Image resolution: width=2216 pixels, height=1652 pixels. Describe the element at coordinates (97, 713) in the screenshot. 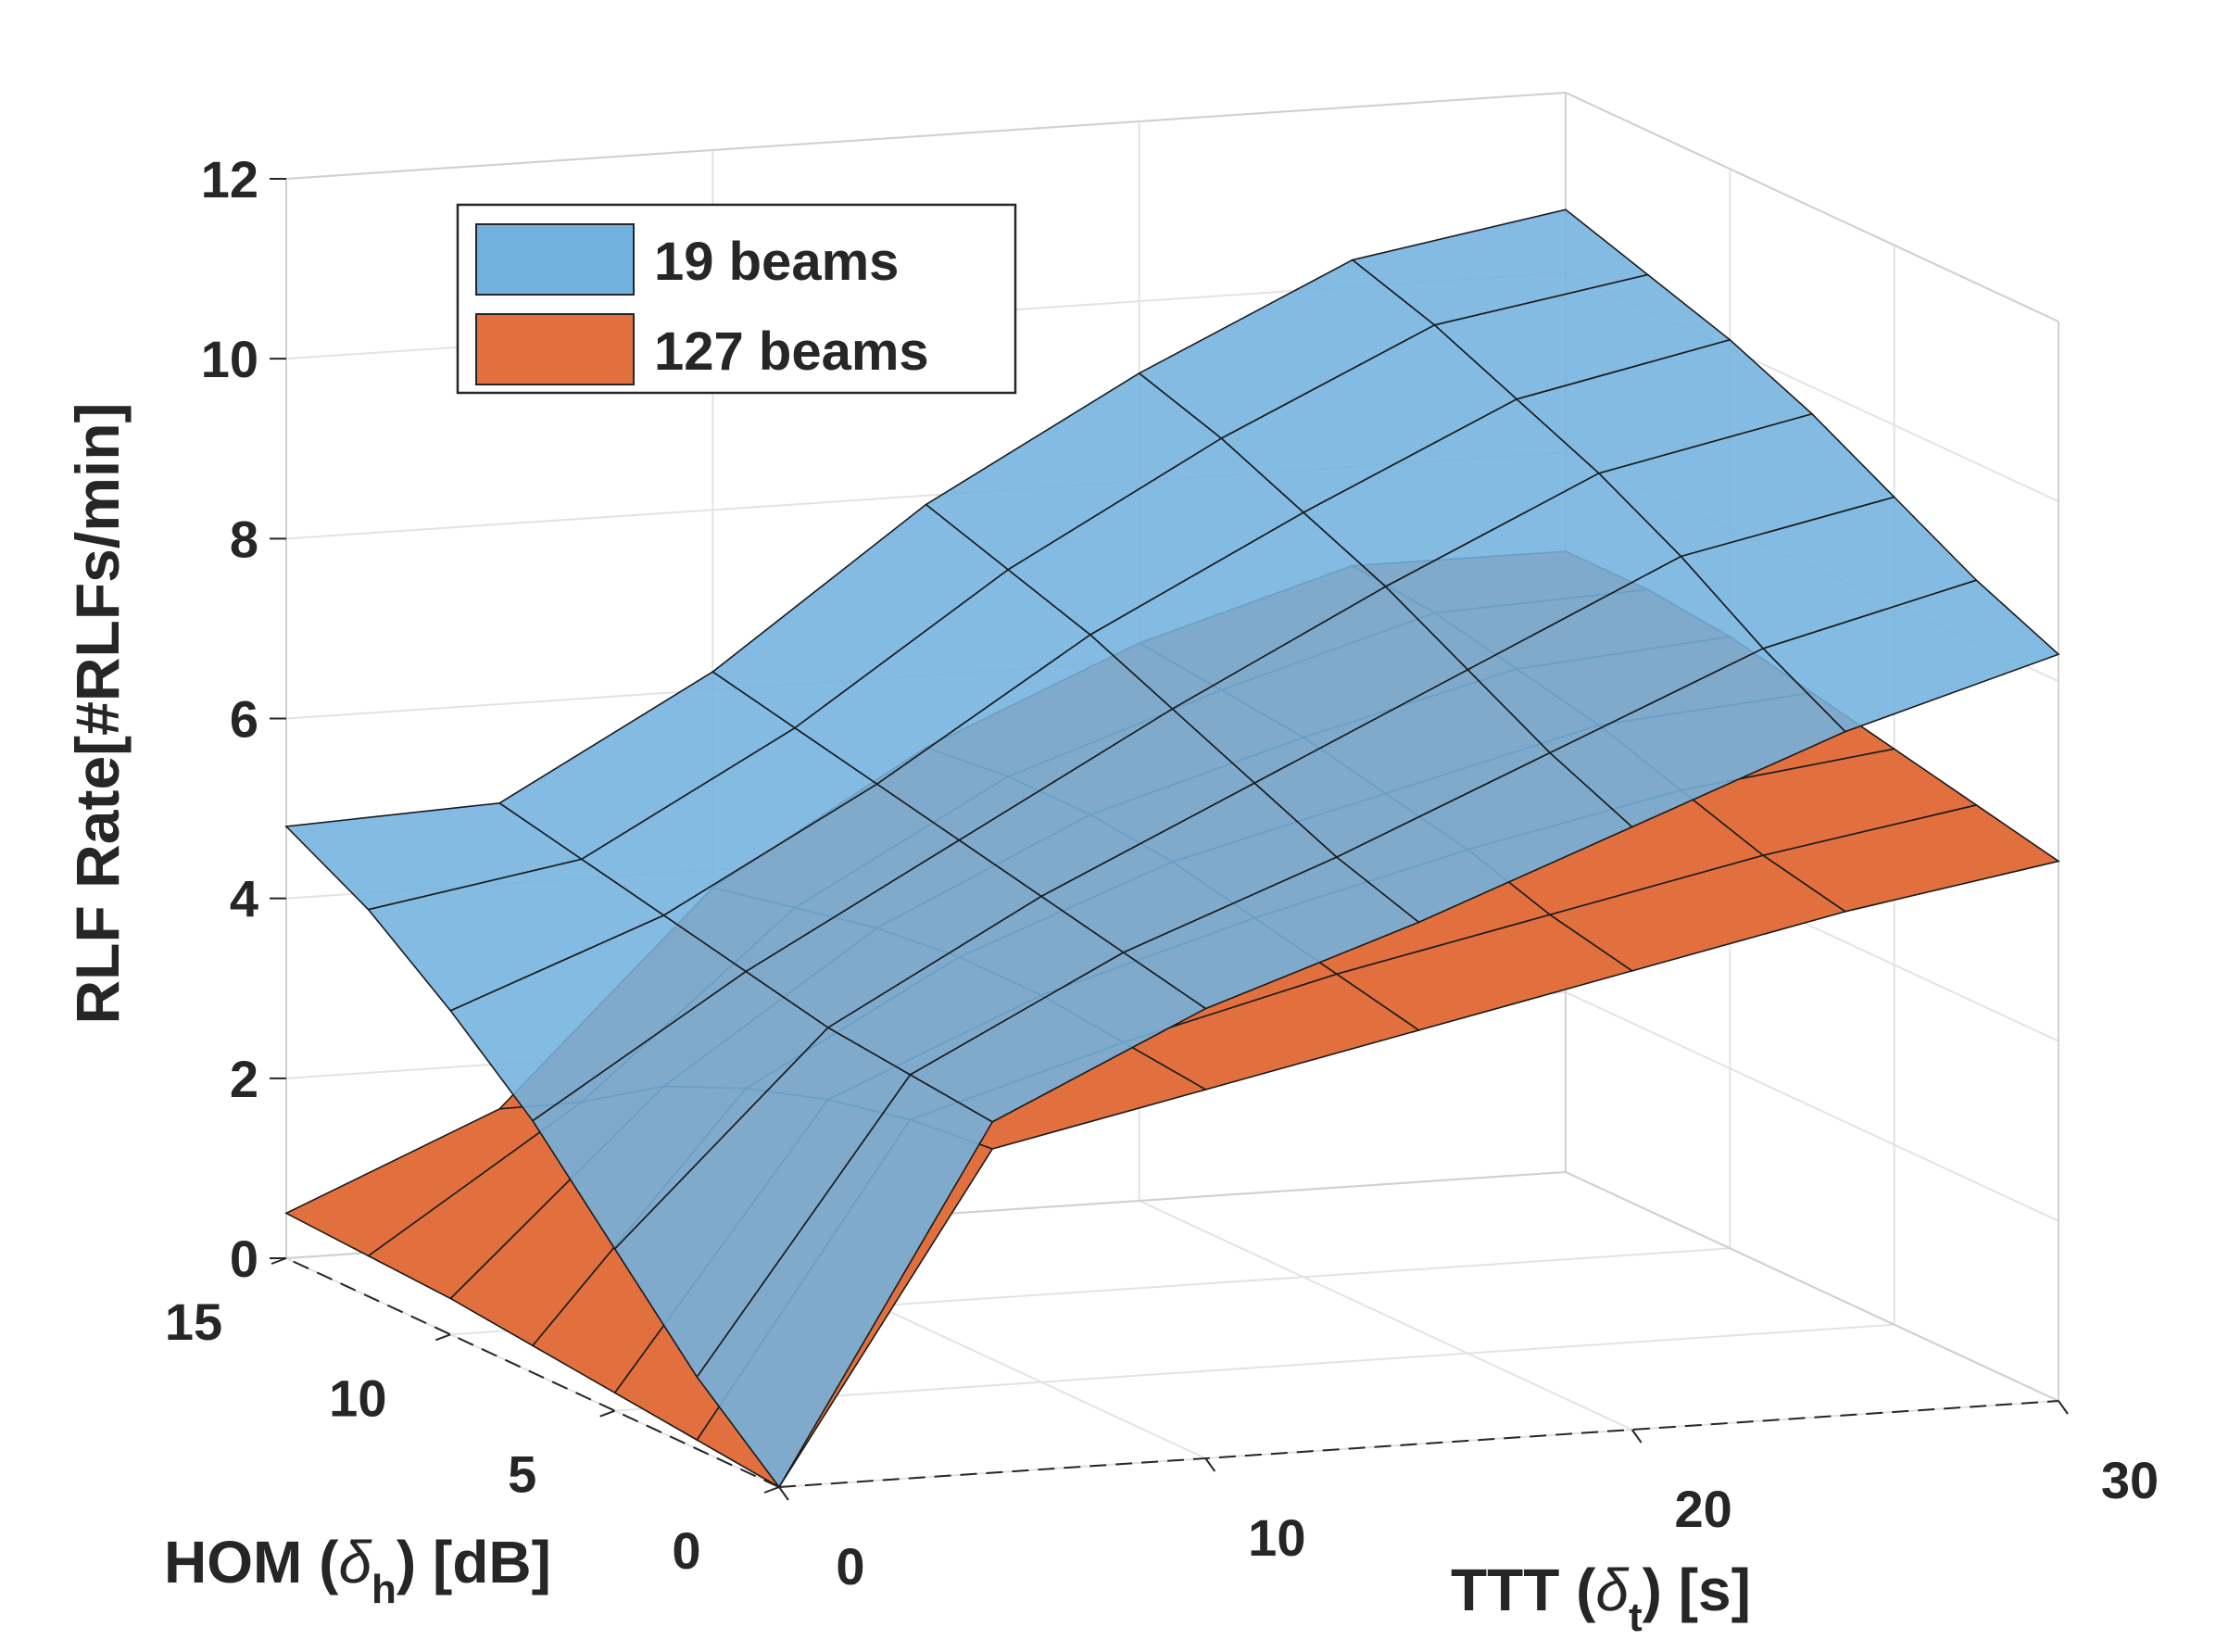

I see `z-axis-label: RLF Rate[#RLFs/min]` at that location.